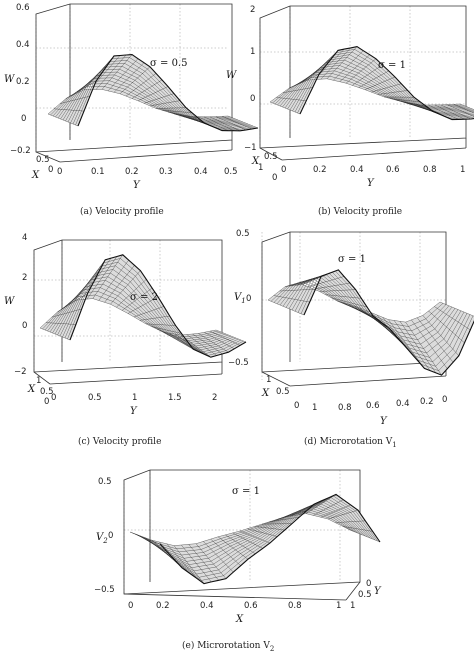  Describe the element at coordinates (47, 392) in the screenshot. I see `panel-c-xtick-2: 0.5` at that location.